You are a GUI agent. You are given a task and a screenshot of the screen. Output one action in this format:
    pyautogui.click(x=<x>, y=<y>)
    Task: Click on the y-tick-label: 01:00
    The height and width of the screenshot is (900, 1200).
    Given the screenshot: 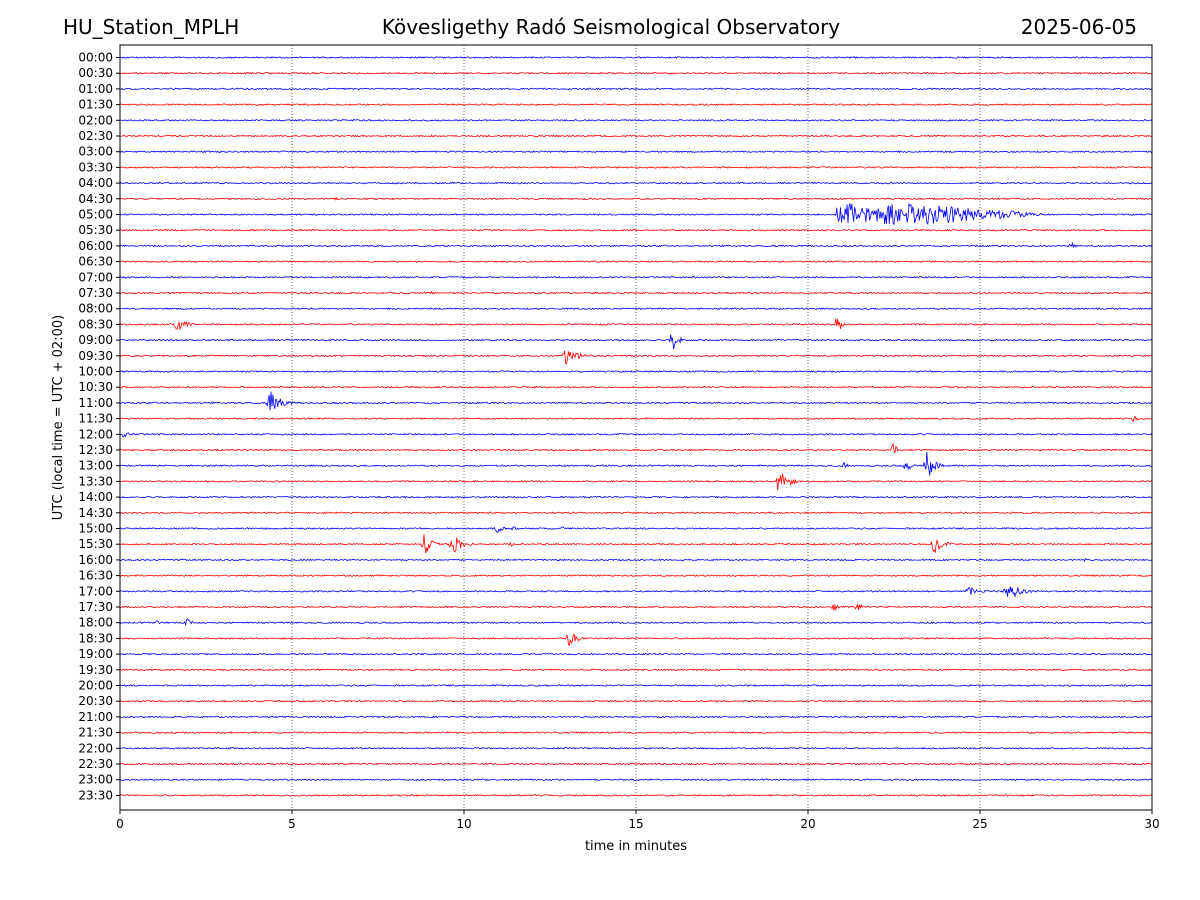 What is the action you would take?
    pyautogui.click(x=95, y=89)
    